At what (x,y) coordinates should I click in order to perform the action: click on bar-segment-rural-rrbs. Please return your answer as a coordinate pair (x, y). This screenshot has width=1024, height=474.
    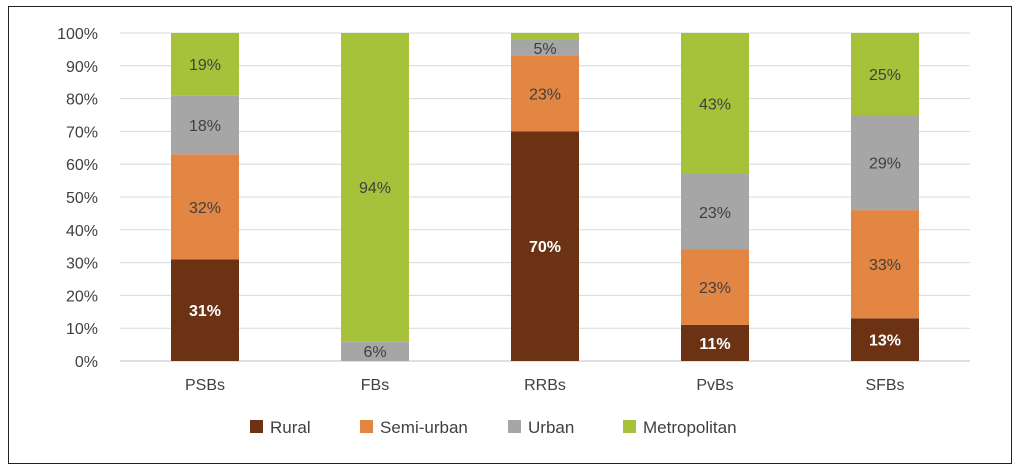
    Looking at the image, I should click on (545, 246).